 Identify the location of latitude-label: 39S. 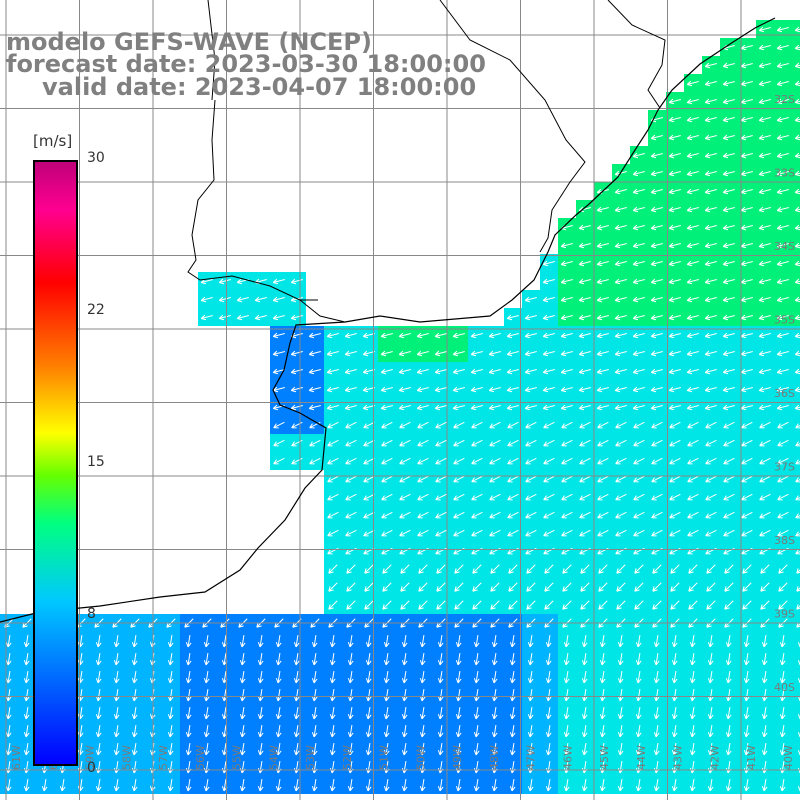
(784, 614).